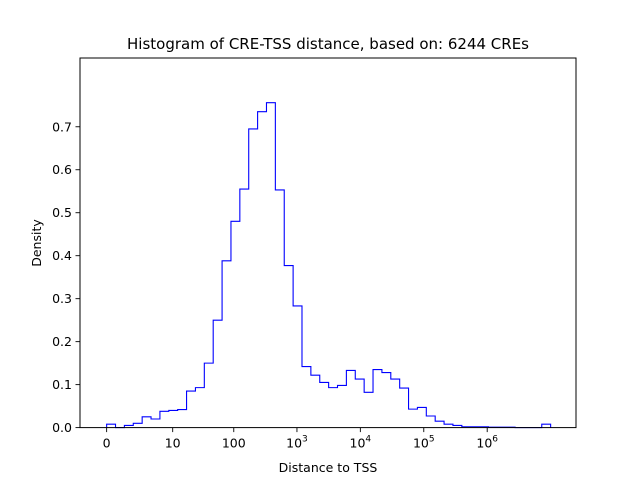 This screenshot has height=480, width=640. What do you see at coordinates (62, 298) in the screenshot?
I see `y-tick-label: 0.3` at bounding box center [62, 298].